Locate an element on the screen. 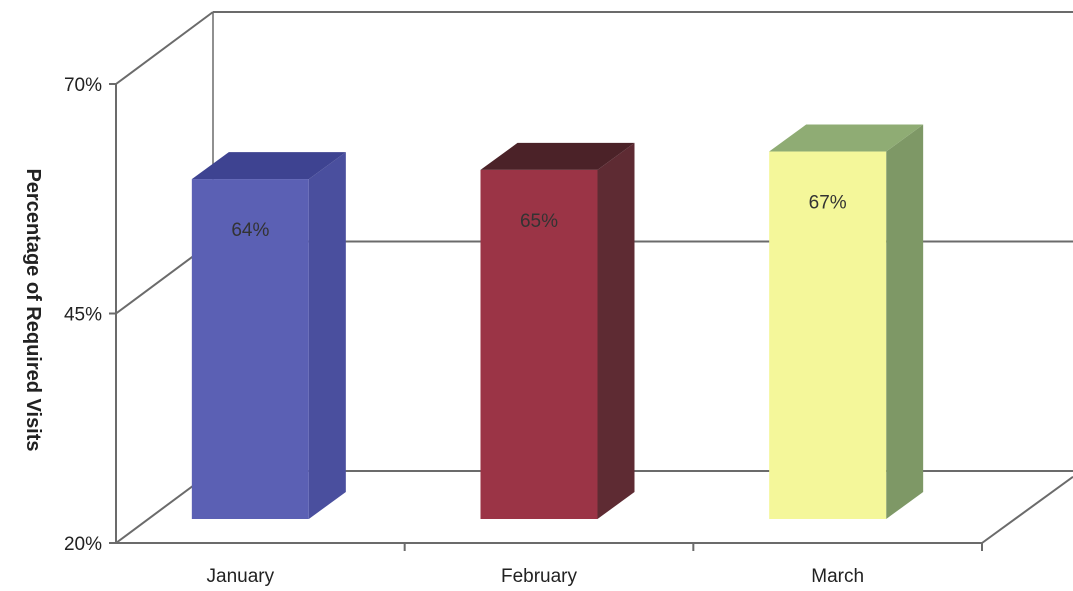 The width and height of the screenshot is (1073, 591). data-label-january: 64% is located at coordinates (250, 230).